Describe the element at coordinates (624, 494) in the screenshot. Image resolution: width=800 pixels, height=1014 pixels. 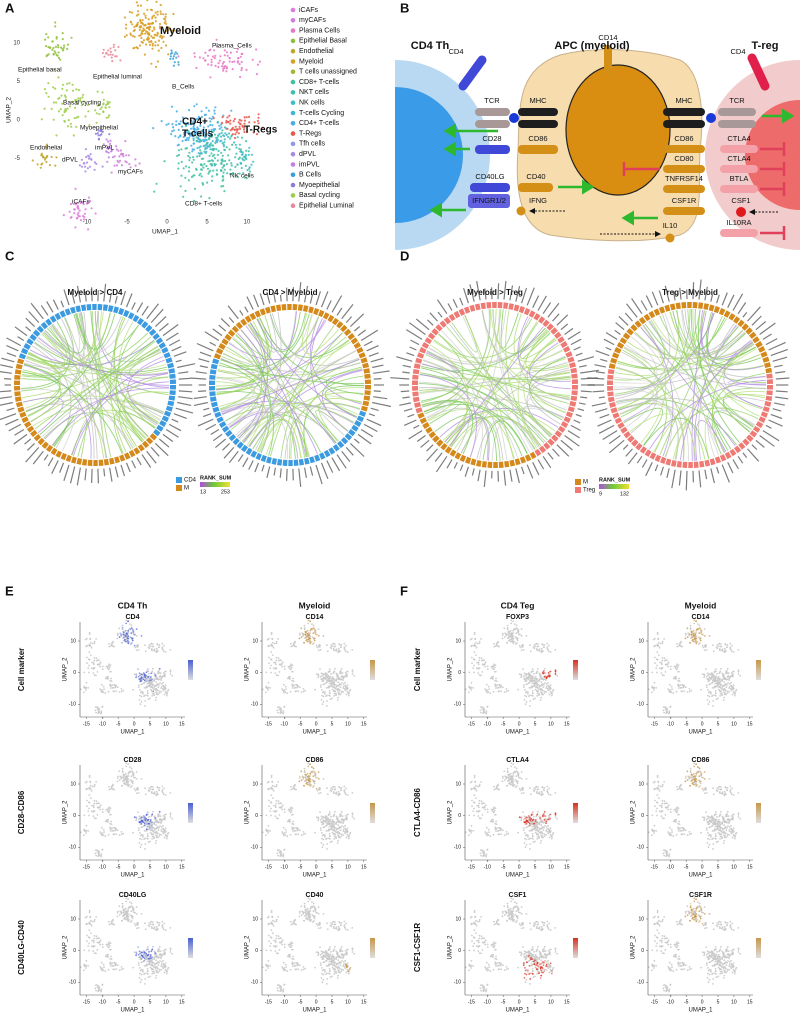
I see `scale-tick: 132` at that location.